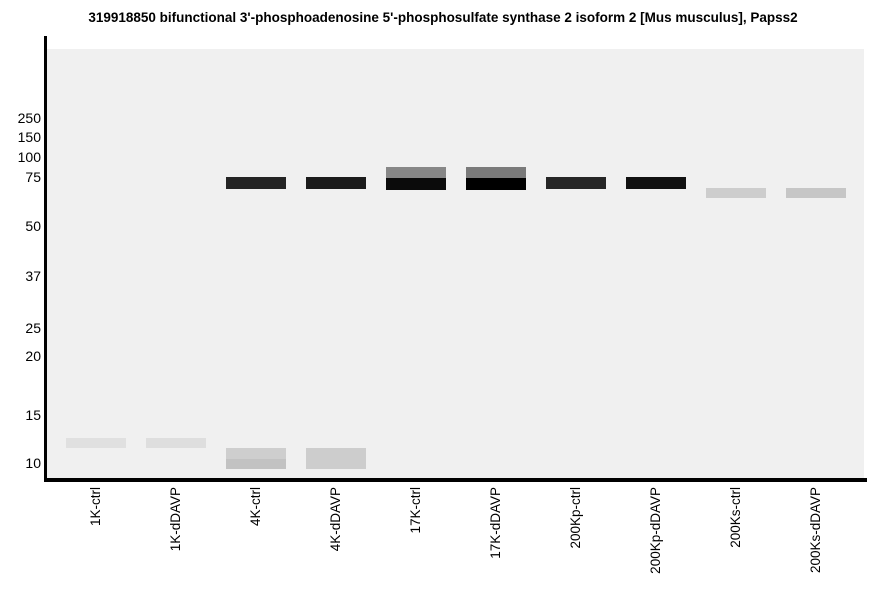 The width and height of the screenshot is (886, 595). What do you see at coordinates (33, 415) in the screenshot?
I see `mw-marker-label: 15` at bounding box center [33, 415].